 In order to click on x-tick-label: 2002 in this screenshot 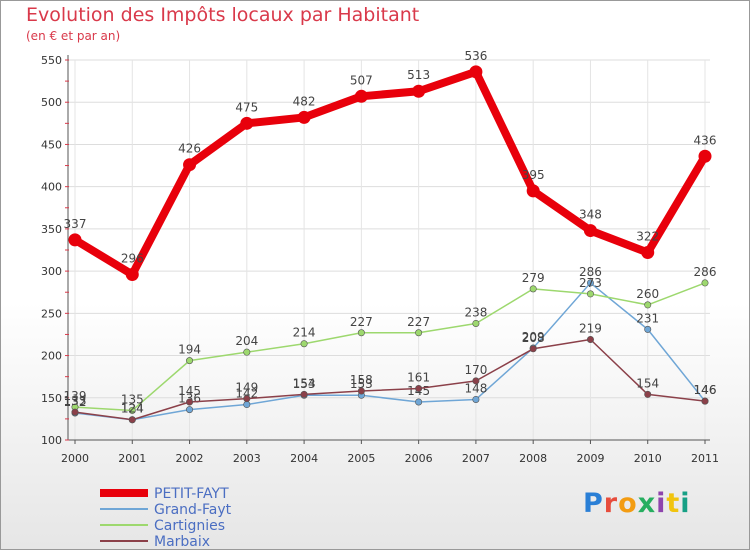, I will do `click(190, 458)`.